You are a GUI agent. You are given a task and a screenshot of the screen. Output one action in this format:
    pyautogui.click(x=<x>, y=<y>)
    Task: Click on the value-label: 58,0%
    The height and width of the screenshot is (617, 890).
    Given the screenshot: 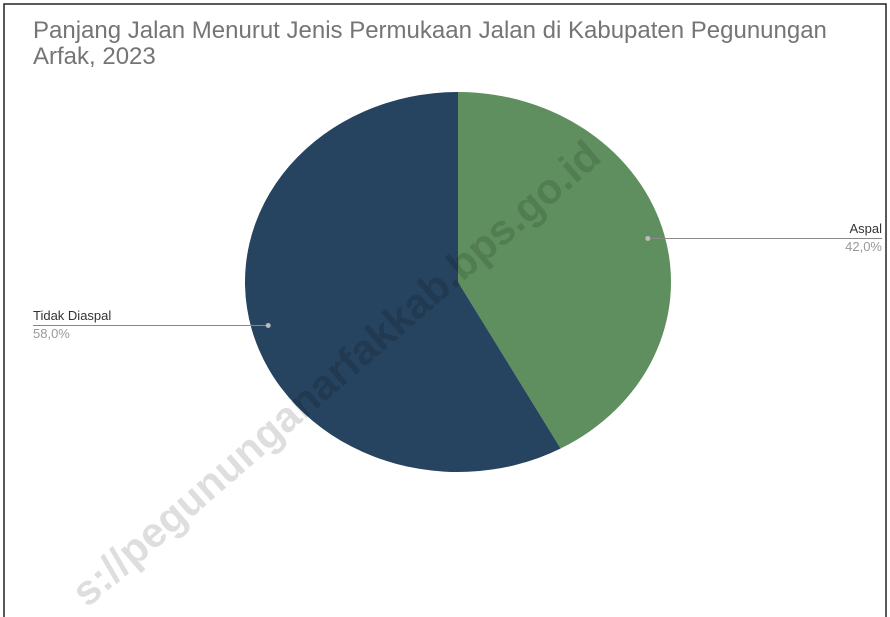 What is the action you would take?
    pyautogui.click(x=51, y=333)
    